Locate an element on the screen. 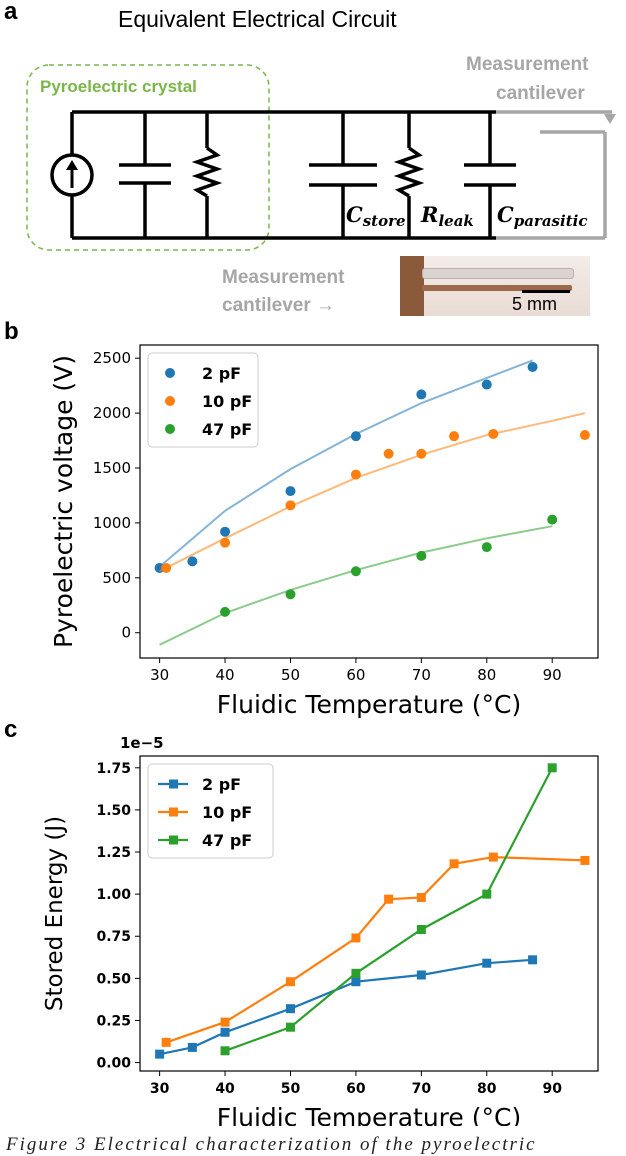 The height and width of the screenshot is (1156, 626). y-tick-label: 1.75 is located at coordinates (113, 769).